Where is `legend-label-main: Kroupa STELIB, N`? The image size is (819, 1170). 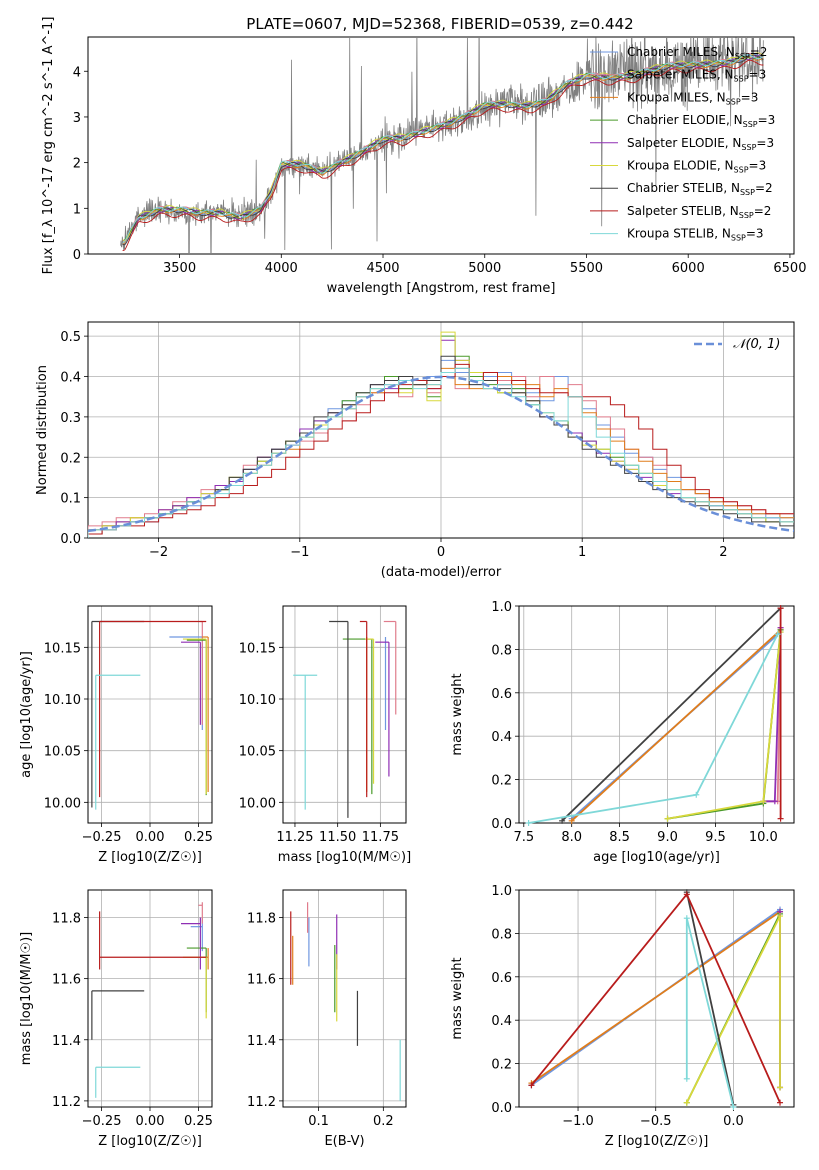
legend-label-main: Kroupa STELIB, N is located at coordinates (679, 234).